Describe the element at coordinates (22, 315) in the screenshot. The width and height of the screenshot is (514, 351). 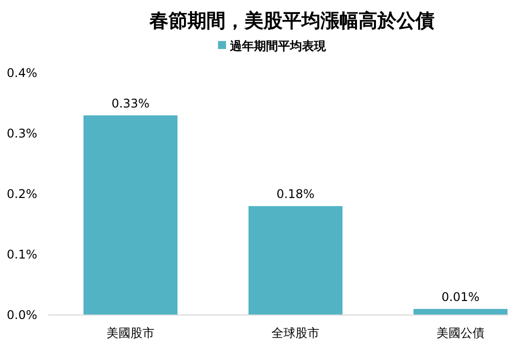
I see `y-tick-label: 0.0%` at that location.